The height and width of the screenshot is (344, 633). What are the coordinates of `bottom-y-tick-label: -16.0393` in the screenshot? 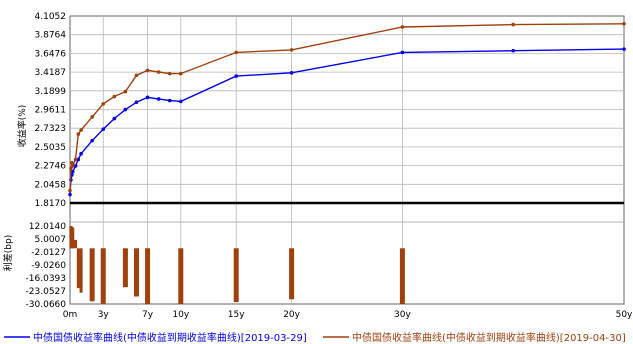 It's located at (46, 279).